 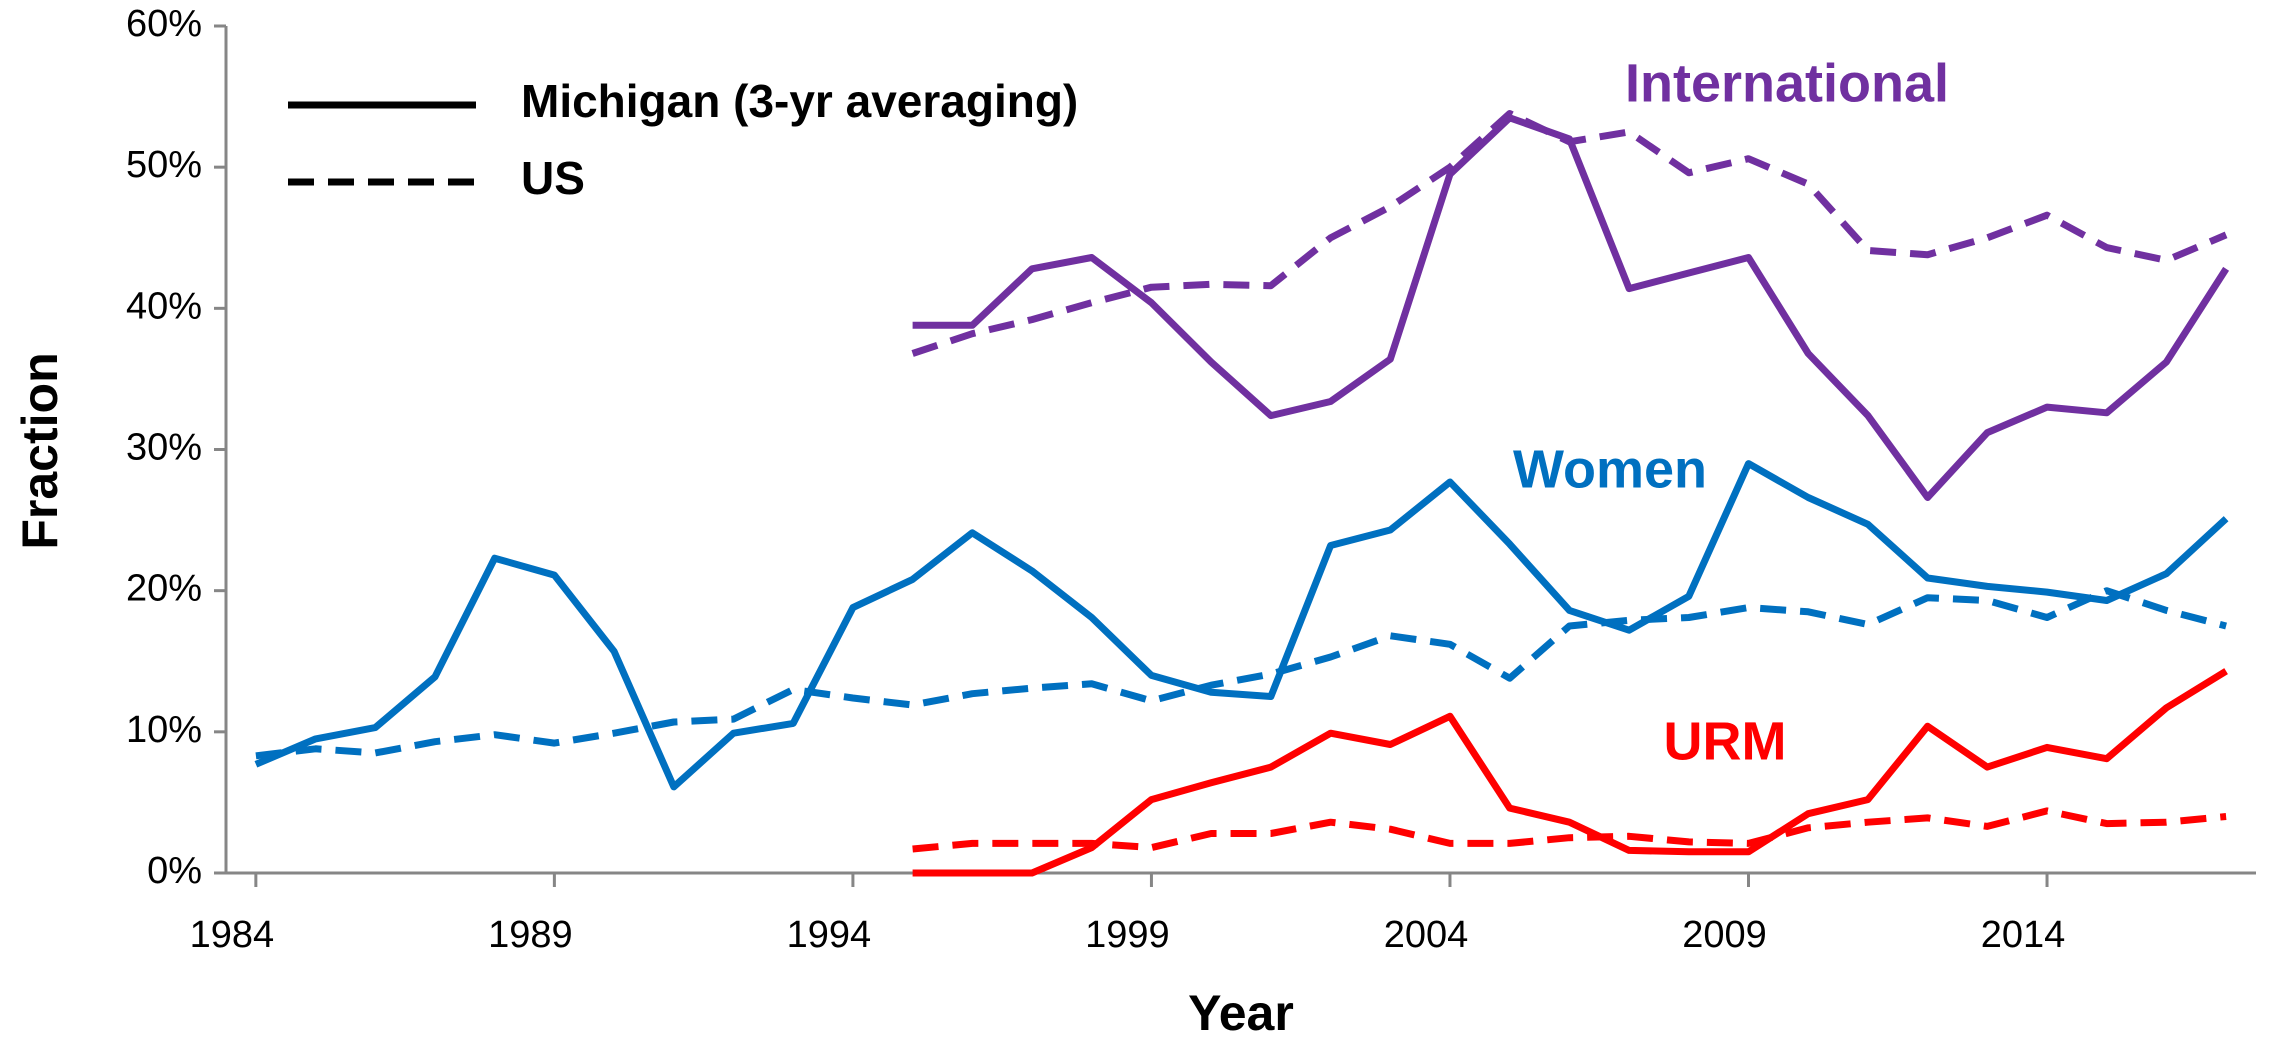 I want to click on y-axis-title: Fraction, so click(x=40, y=450).